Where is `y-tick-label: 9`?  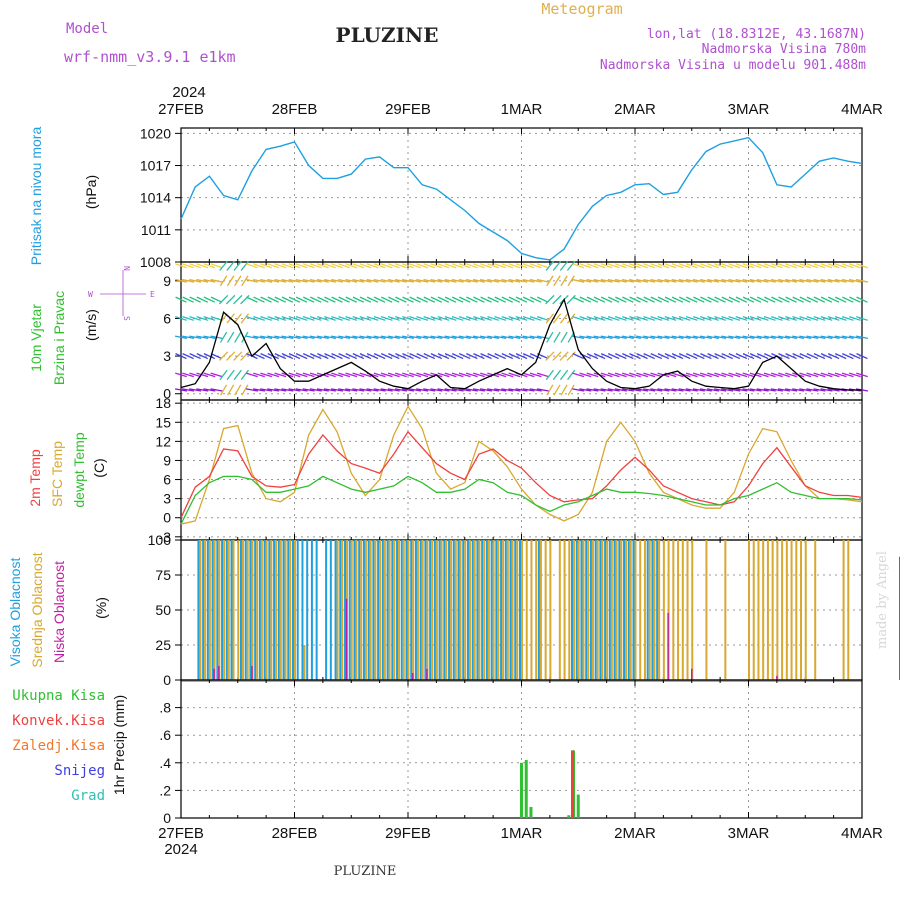 y-tick-label: 9 is located at coordinates (167, 460).